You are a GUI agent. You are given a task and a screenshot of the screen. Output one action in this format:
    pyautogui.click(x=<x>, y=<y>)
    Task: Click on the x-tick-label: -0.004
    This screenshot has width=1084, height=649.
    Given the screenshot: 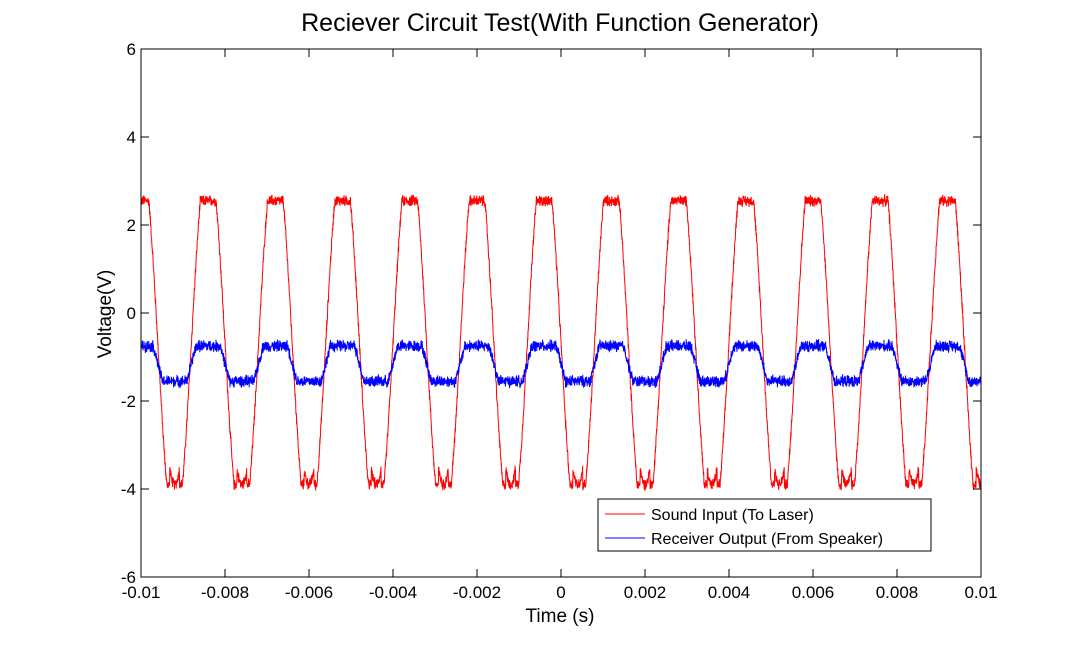 What is the action you would take?
    pyautogui.click(x=393, y=592)
    